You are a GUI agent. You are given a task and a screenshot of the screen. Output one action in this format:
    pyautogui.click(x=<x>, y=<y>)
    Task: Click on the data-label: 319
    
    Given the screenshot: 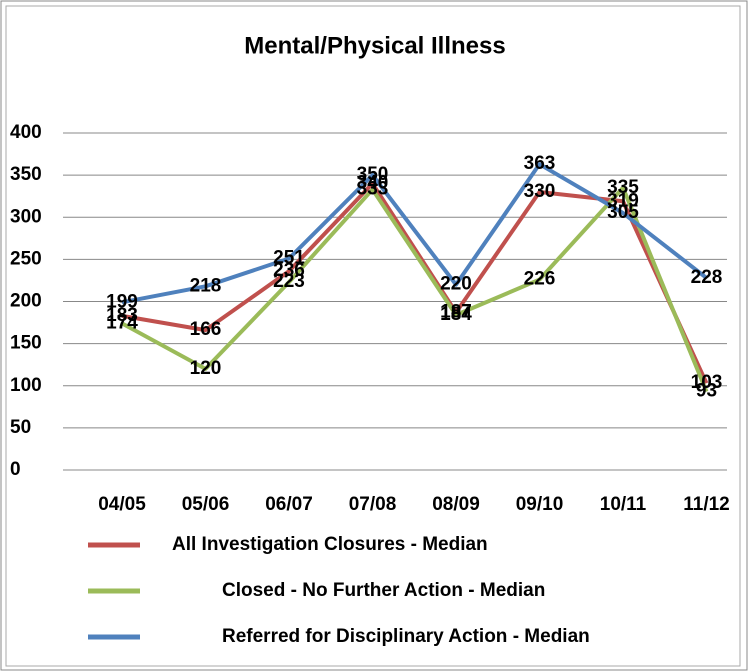 What is the action you would take?
    pyautogui.click(x=623, y=200)
    